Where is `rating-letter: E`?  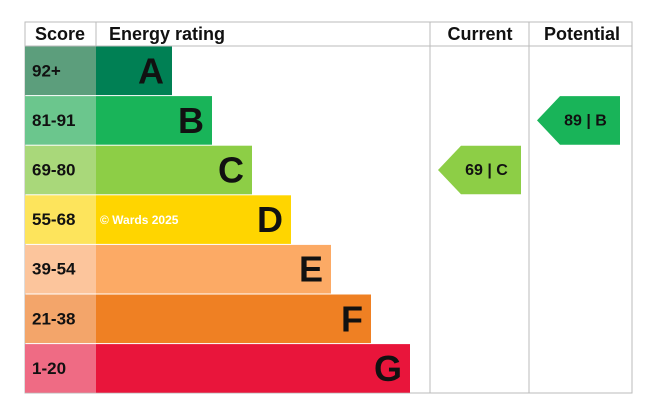 rating-letter: E is located at coordinates (311, 269).